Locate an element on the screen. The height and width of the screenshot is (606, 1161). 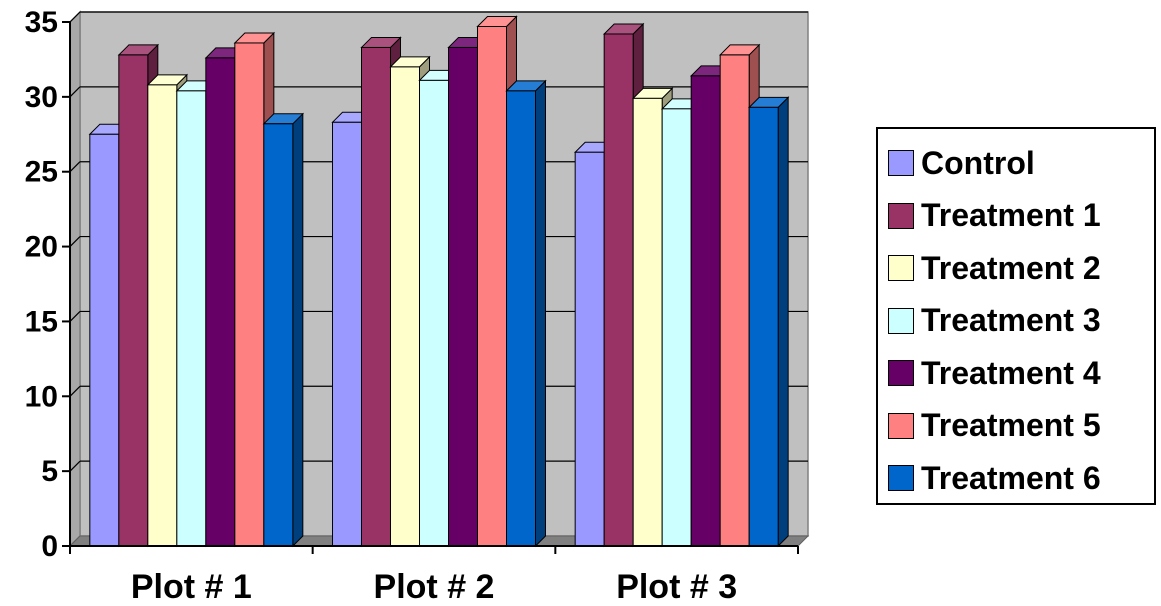
y-tick-label: 25 is located at coordinates (41, 172).